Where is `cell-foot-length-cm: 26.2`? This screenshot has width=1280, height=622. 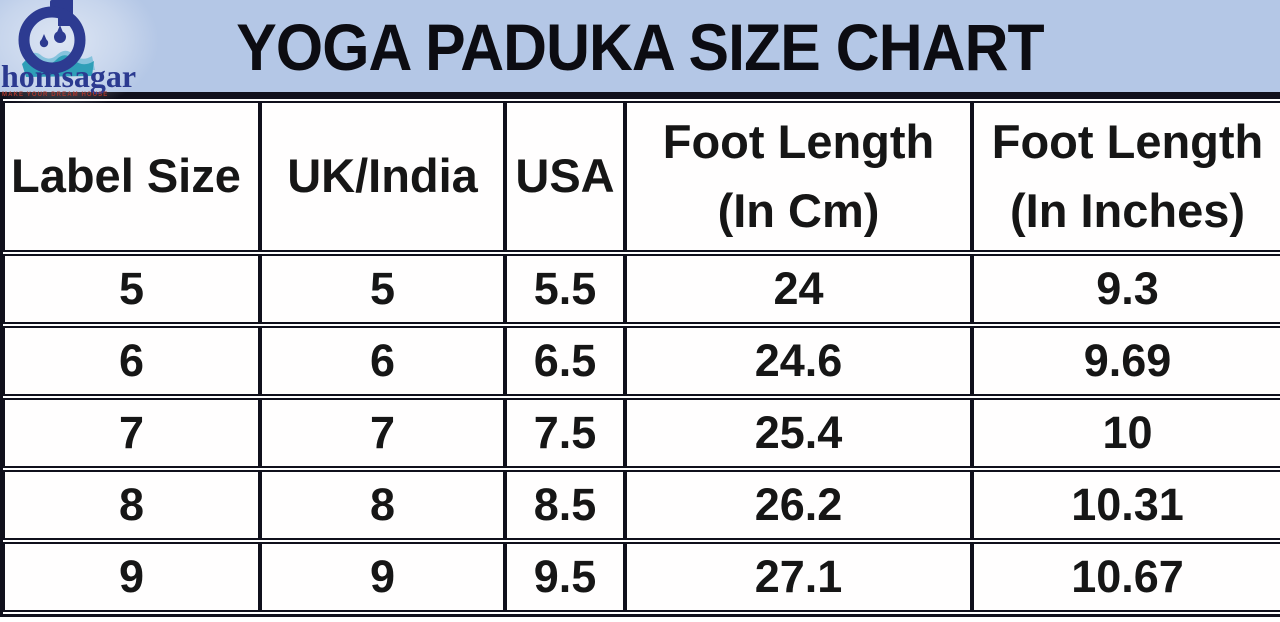
cell-foot-length-cm: 26.2 is located at coordinates (798, 505).